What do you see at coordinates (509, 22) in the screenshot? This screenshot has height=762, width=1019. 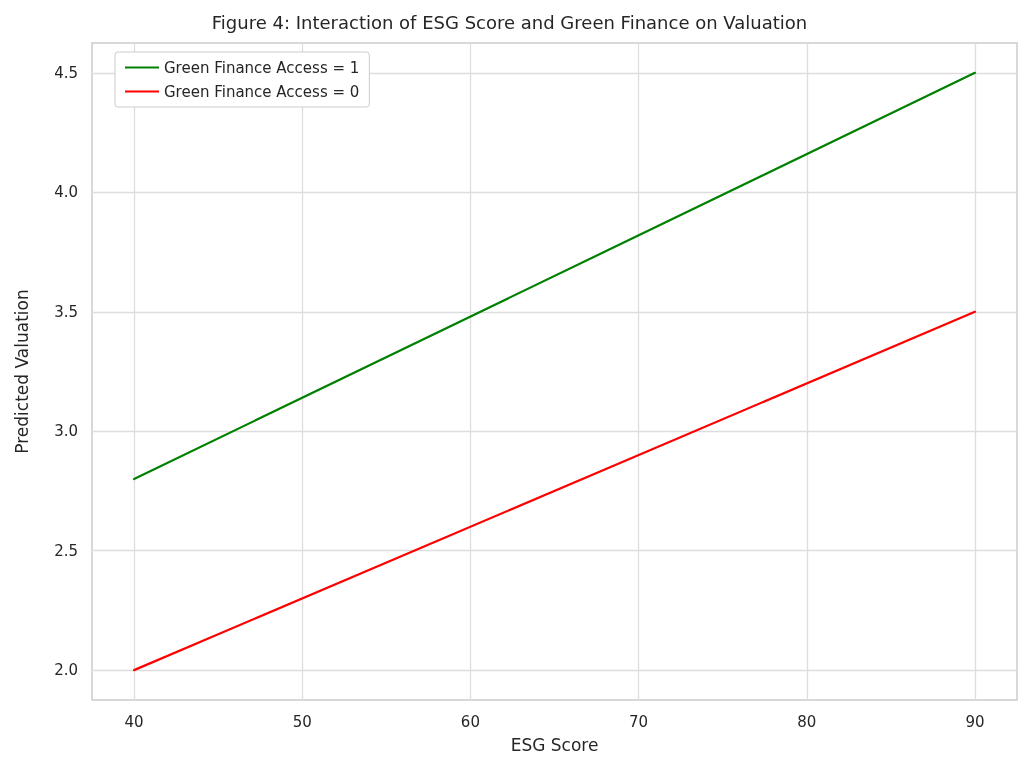 I see `chart-title: Figure 4: Interaction of ESG Score and Green Finance on Valuation` at bounding box center [509, 22].